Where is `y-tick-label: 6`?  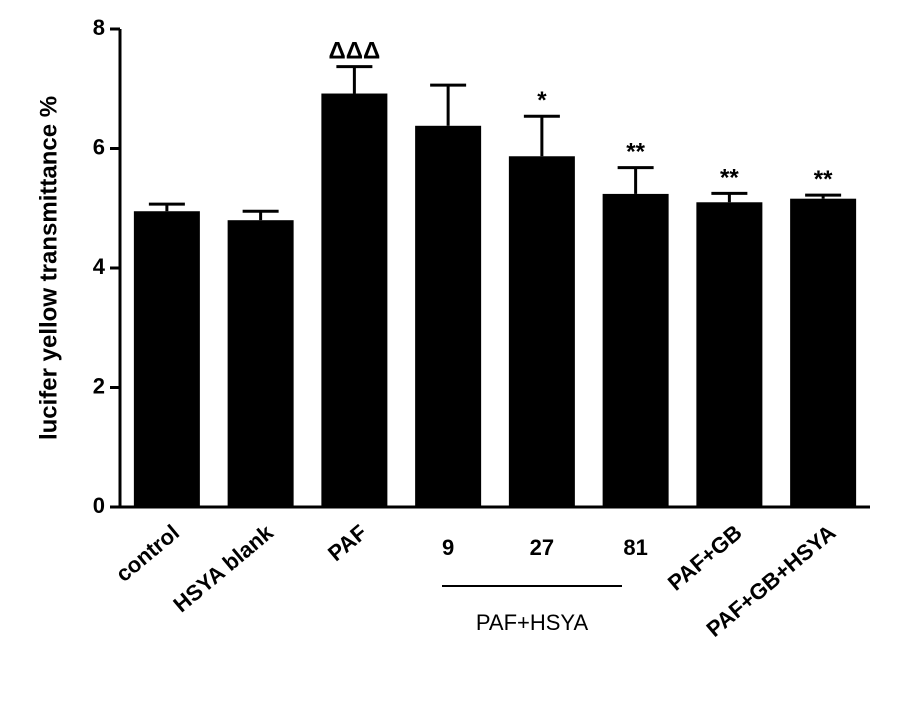
y-tick-label: 6 is located at coordinates (99, 146).